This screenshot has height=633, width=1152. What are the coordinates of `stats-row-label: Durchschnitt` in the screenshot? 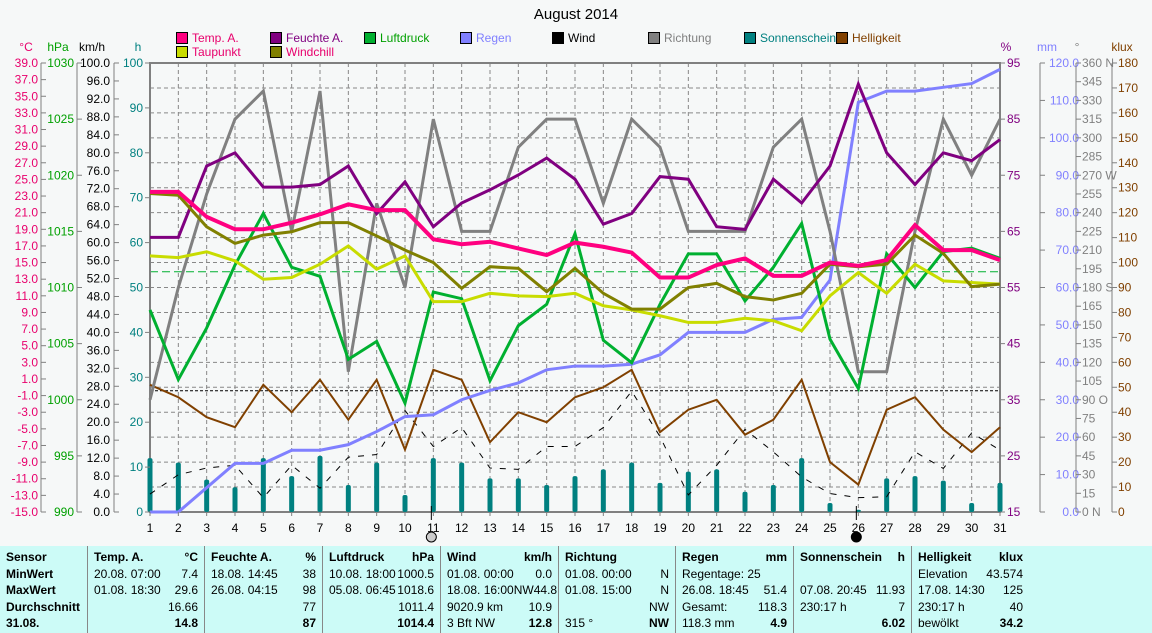 It's located at (43, 606).